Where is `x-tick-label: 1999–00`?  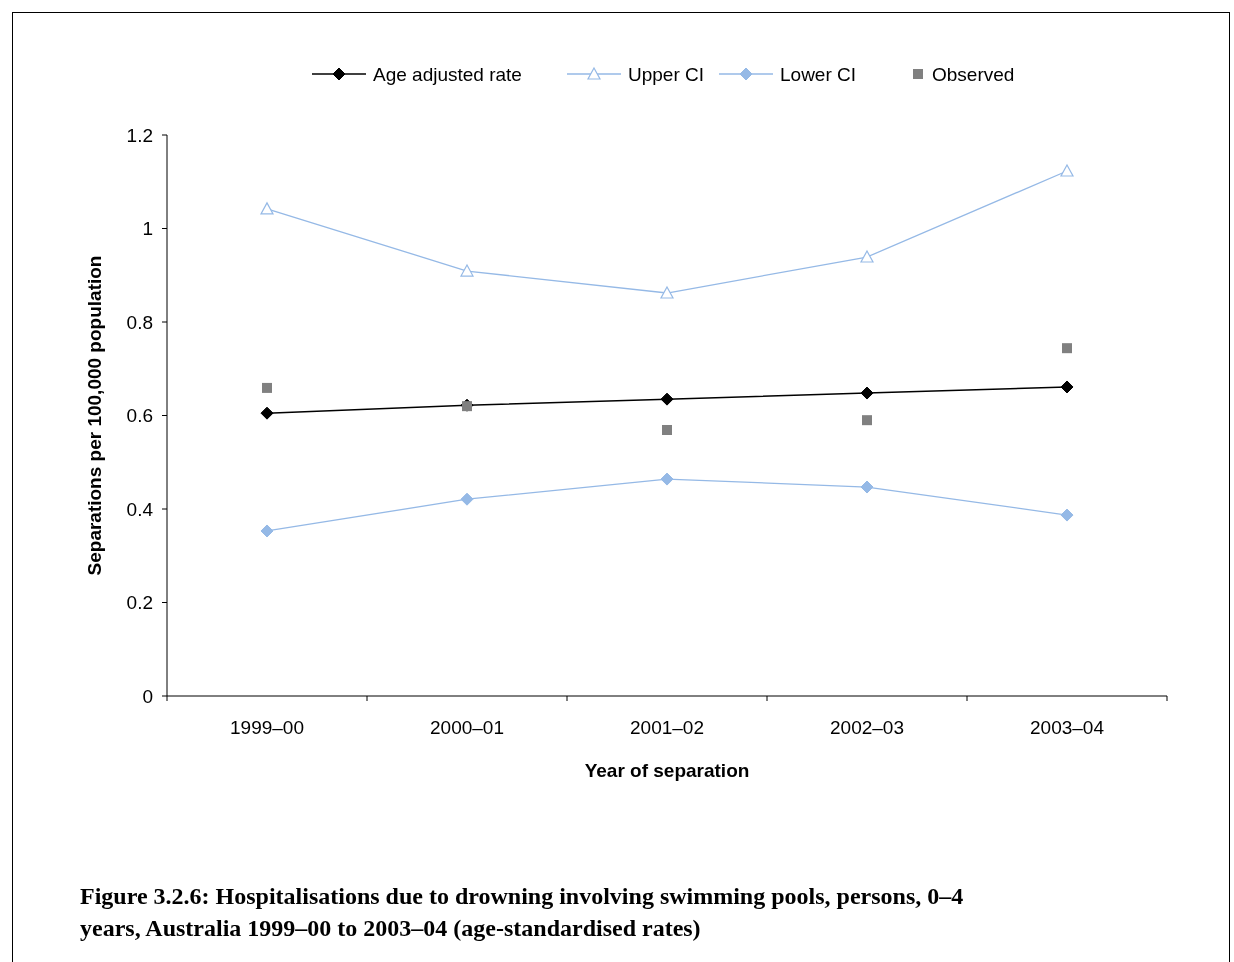 x-tick-label: 1999–00 is located at coordinates (267, 727).